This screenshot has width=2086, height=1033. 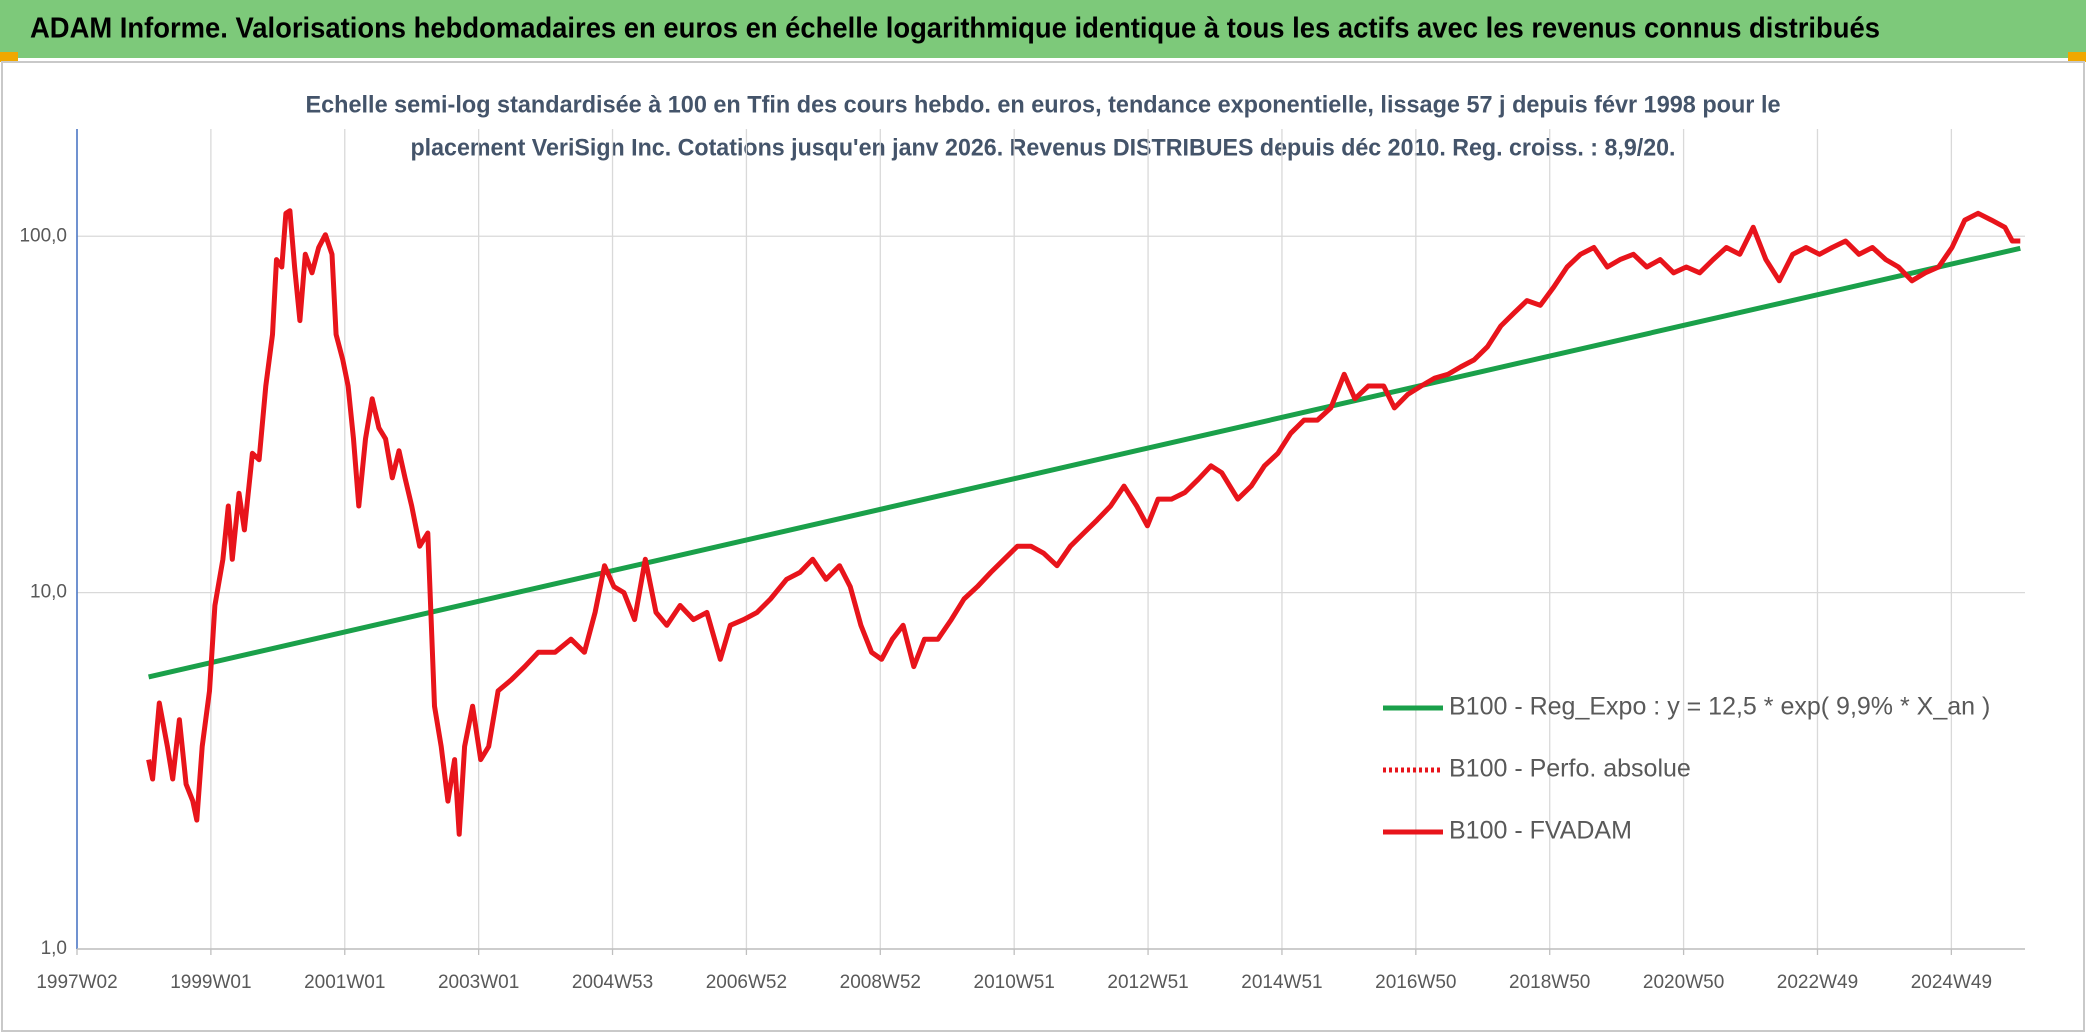 What do you see at coordinates (1147, 982) in the screenshot?
I see `x-tick-label: 2012W51` at bounding box center [1147, 982].